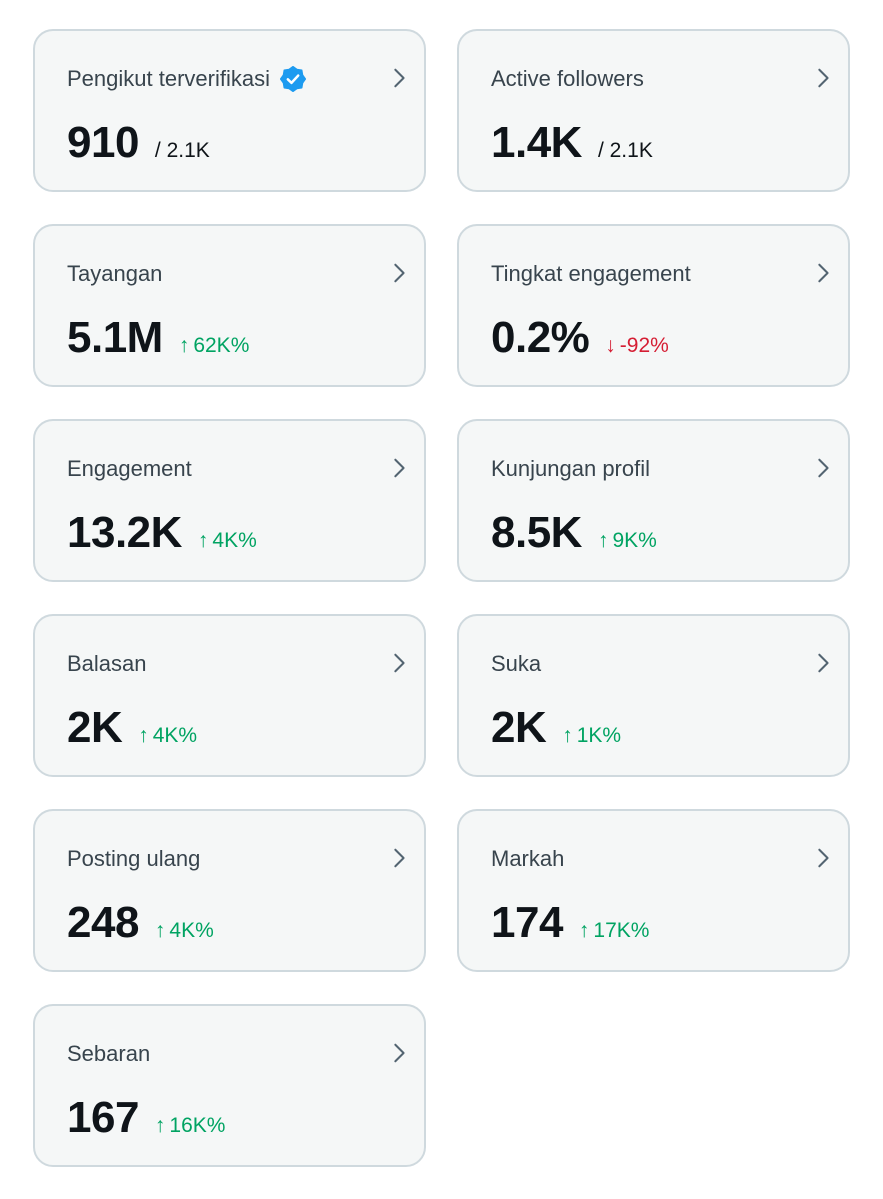 Image resolution: width=883 pixels, height=1199 pixels. I want to click on metric-title: Suka, so click(516, 664).